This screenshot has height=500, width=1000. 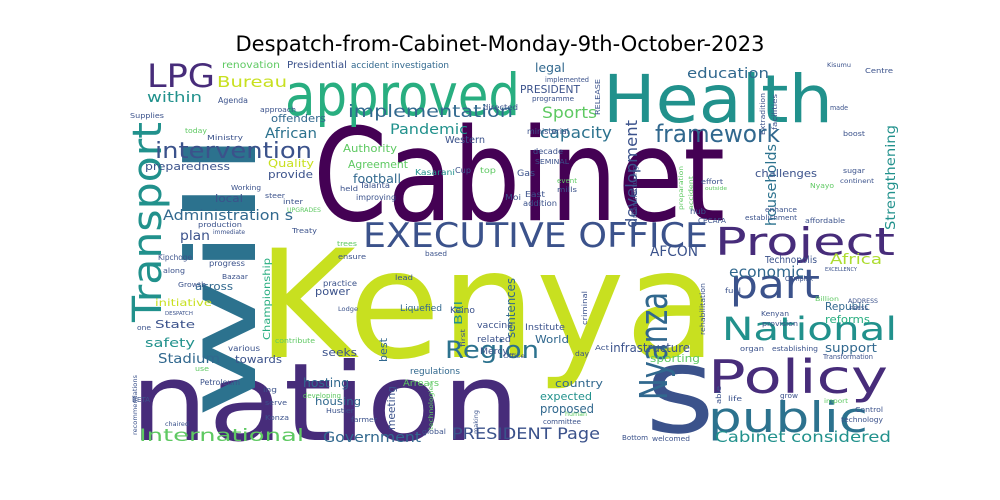 What do you see at coordinates (233, 151) in the screenshot?
I see `word-intervention: intervention` at bounding box center [233, 151].